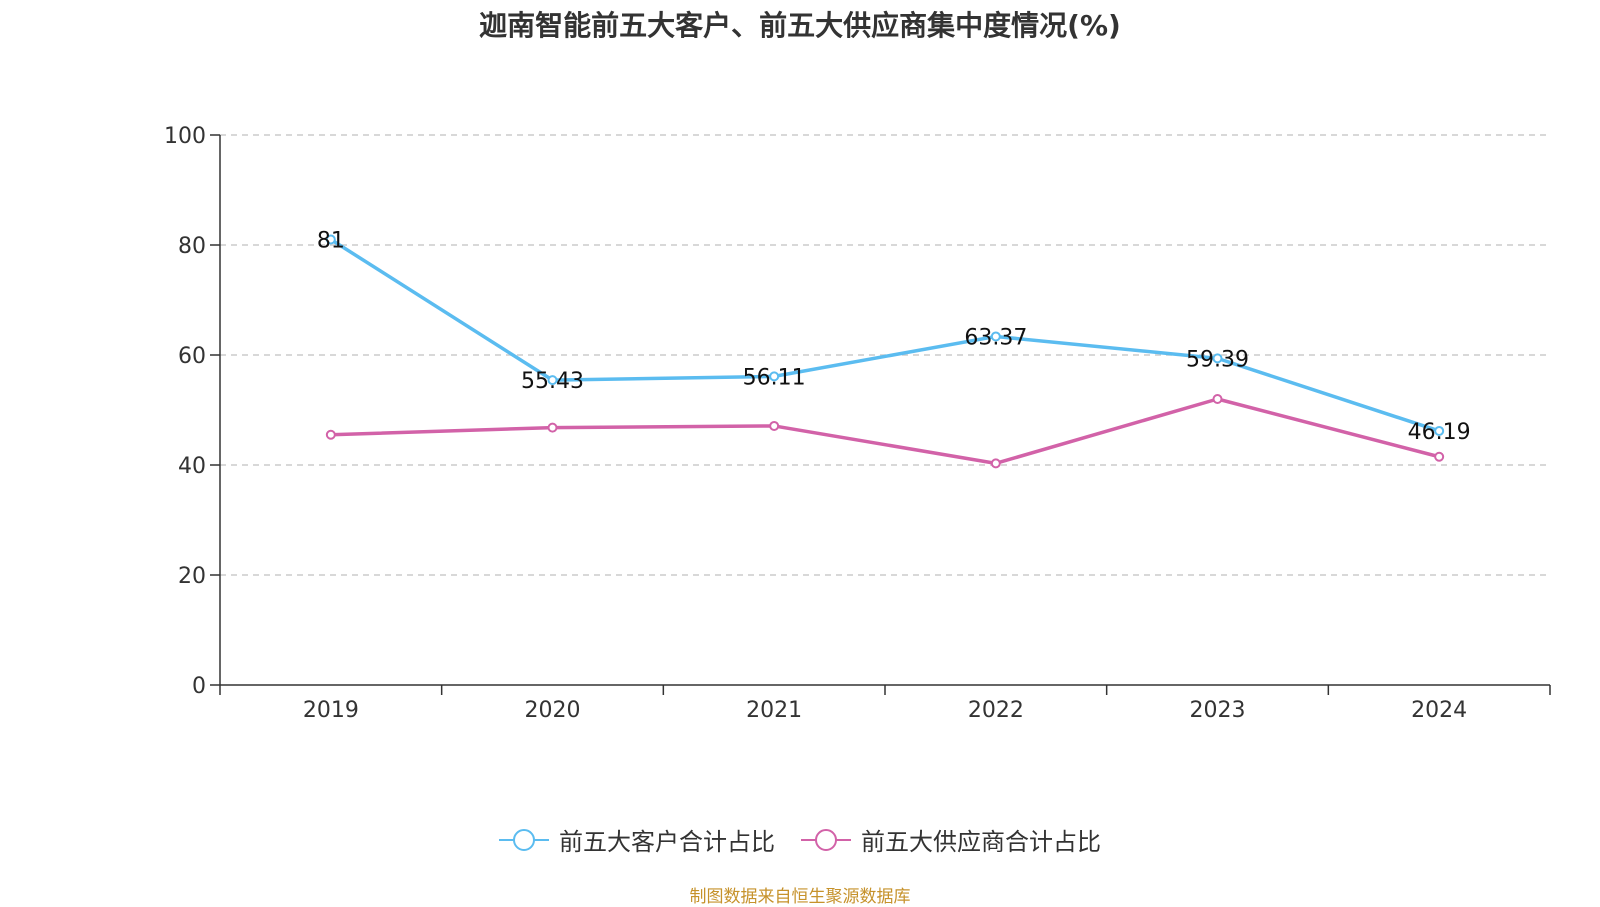 The width and height of the screenshot is (1600, 907). I want to click on series-1-point-2019, so click(330, 434).